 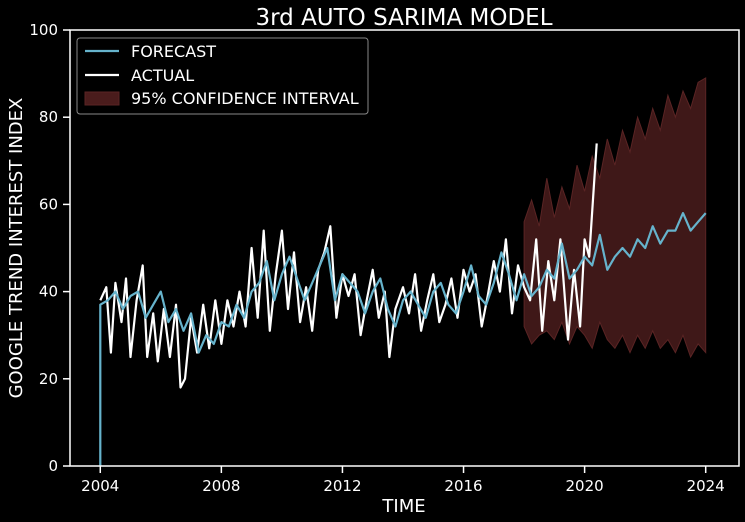 I want to click on x-tick-label: 2012, so click(x=342, y=486).